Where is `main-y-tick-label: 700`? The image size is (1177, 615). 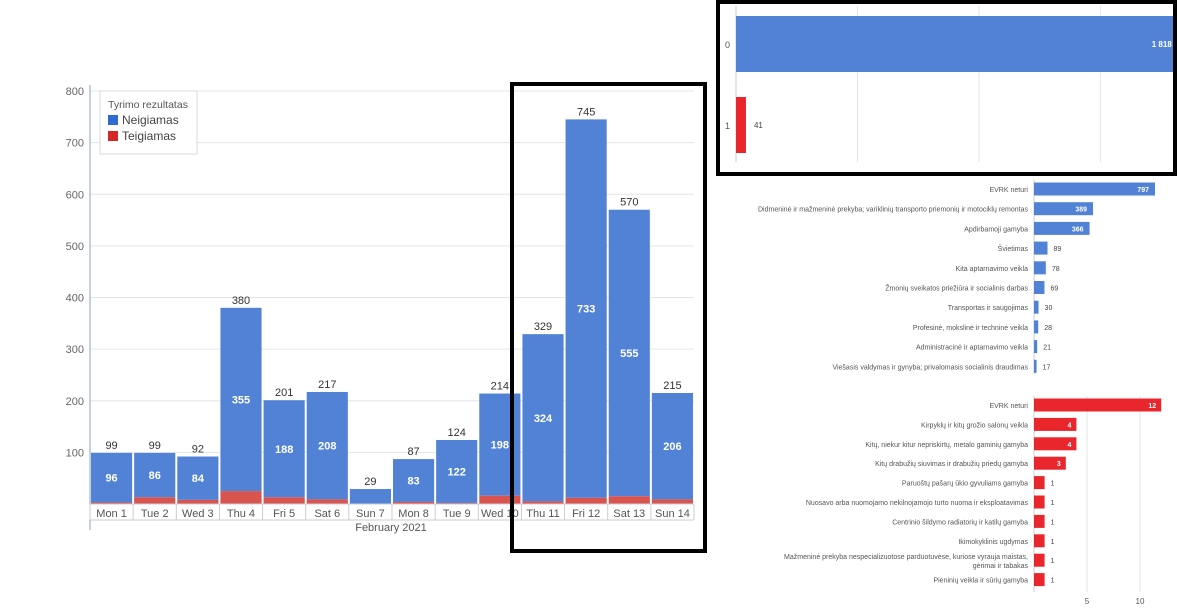
main-y-tick-label: 700 is located at coordinates (75, 144).